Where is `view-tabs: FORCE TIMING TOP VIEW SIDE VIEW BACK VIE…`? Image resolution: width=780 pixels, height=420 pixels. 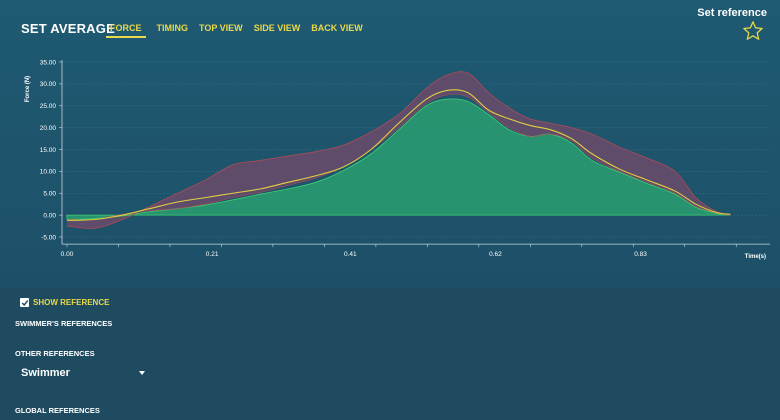 view-tabs: FORCE TIMING TOP VIEW SIDE VIEW BACK VIE… is located at coordinates (240, 30).